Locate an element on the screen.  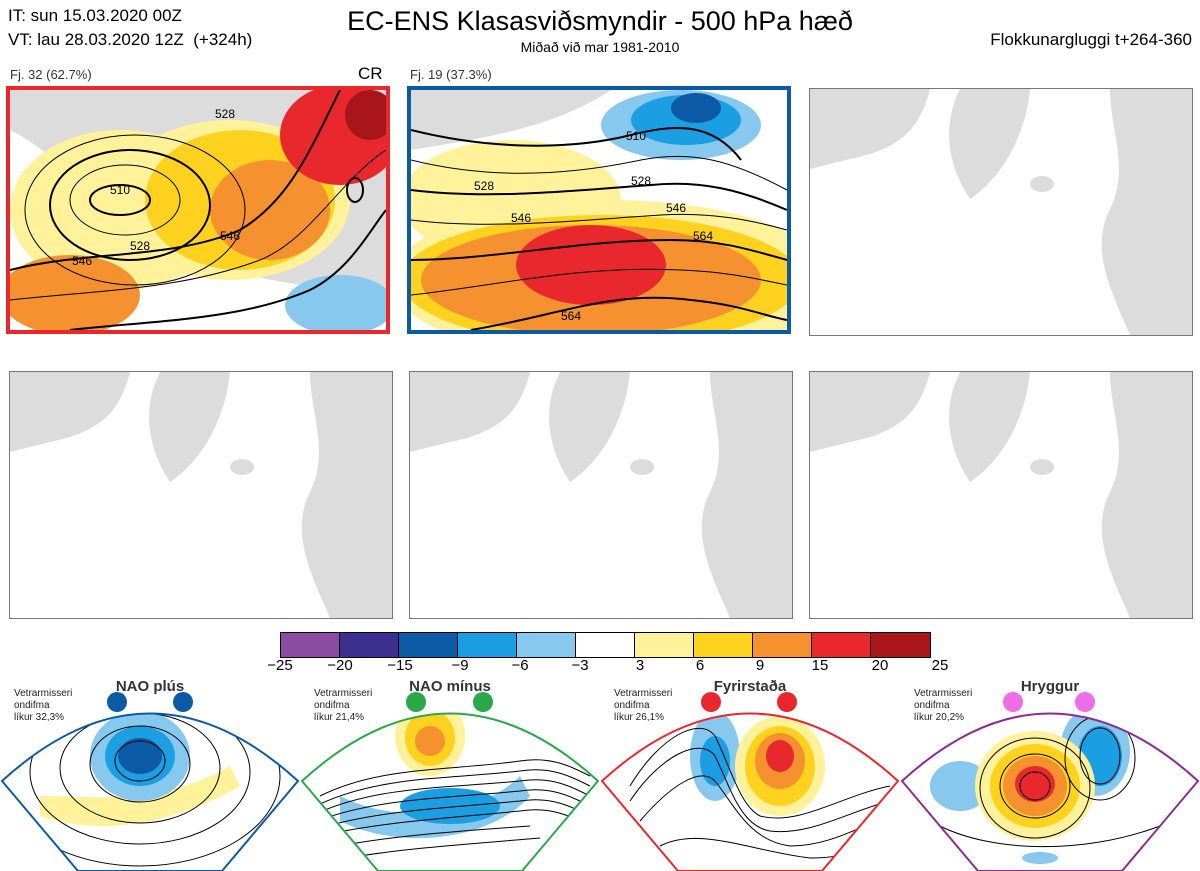
cluster-map-2: 510 528 528 546 546 564 564 is located at coordinates (599, 210).